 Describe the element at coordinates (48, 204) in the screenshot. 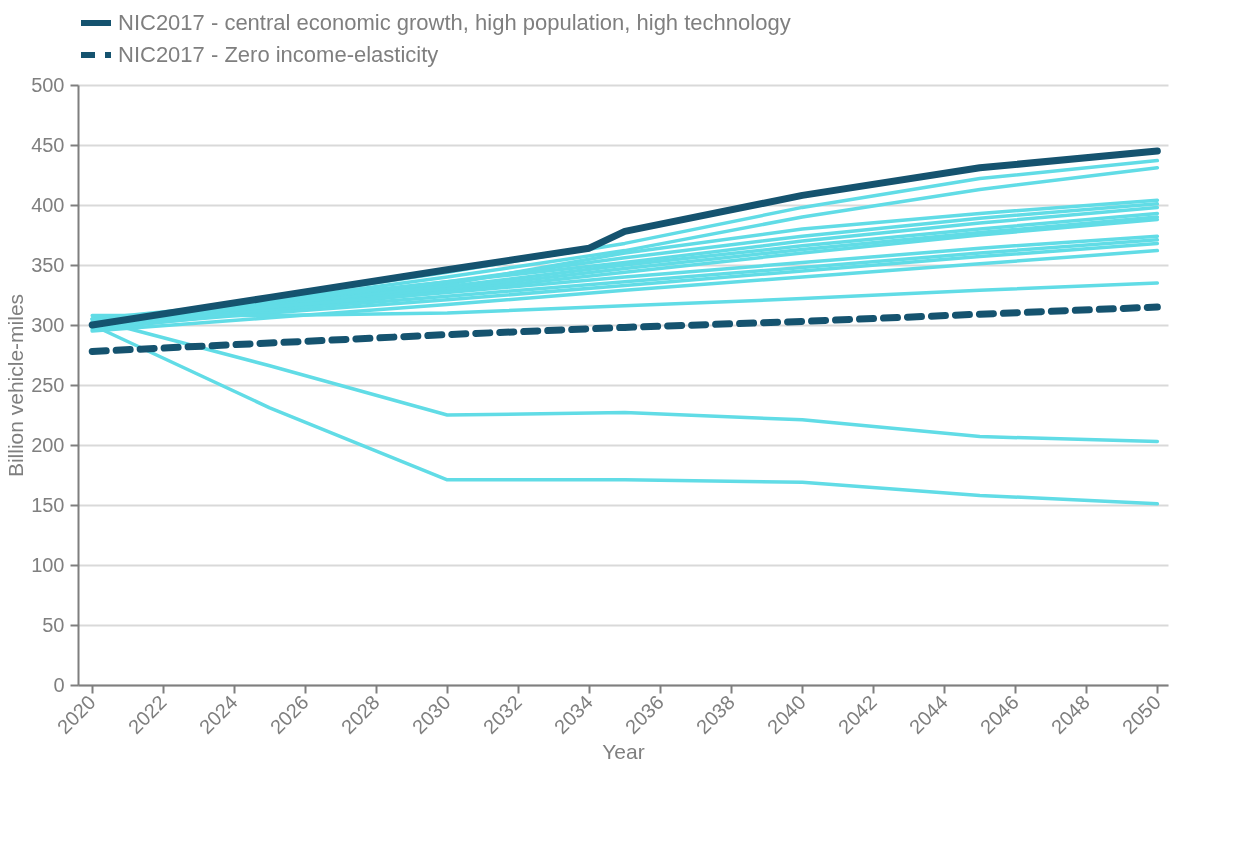

I see `y-tick-label: 400` at that location.